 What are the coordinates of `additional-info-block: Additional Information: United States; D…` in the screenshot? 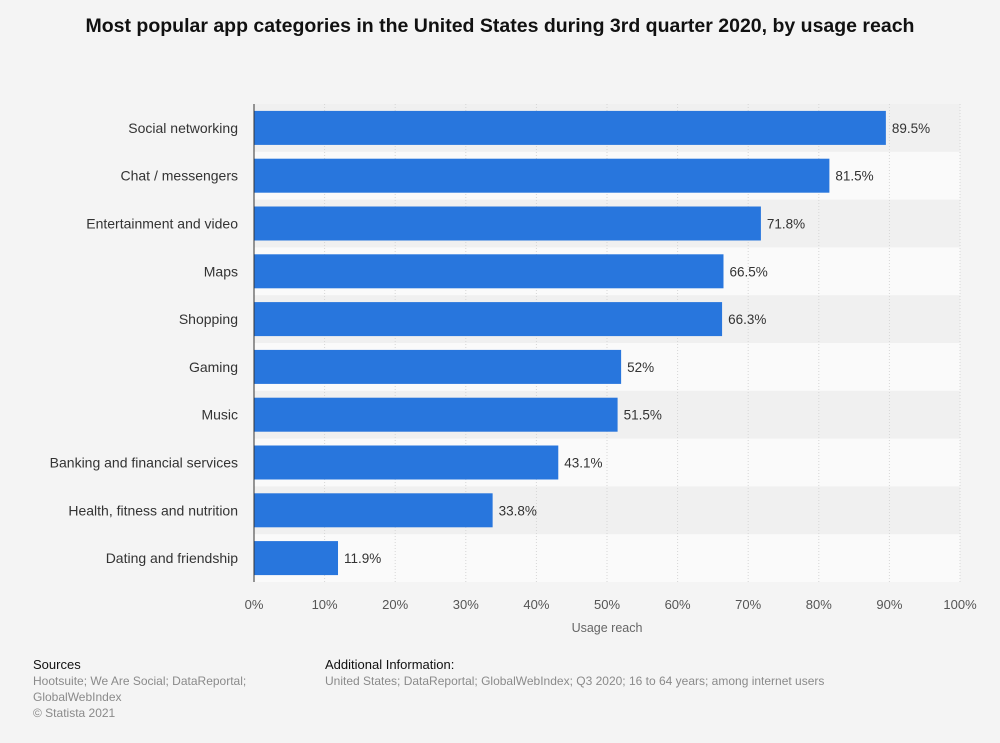 It's located at (645, 673).